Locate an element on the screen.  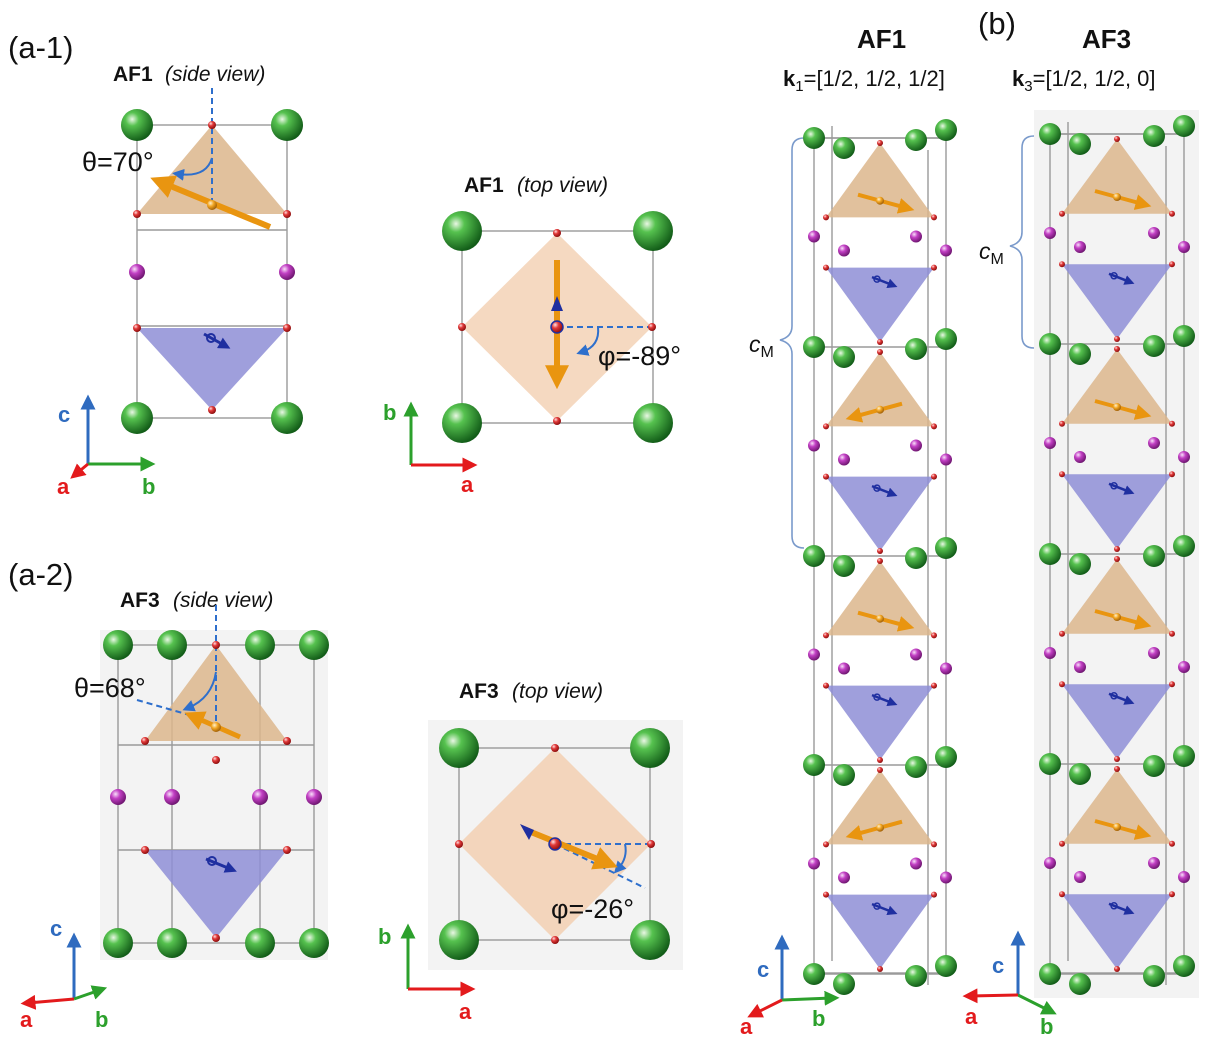
k-value: =[1/2, 1/2, 0] is located at coordinates (1094, 78).